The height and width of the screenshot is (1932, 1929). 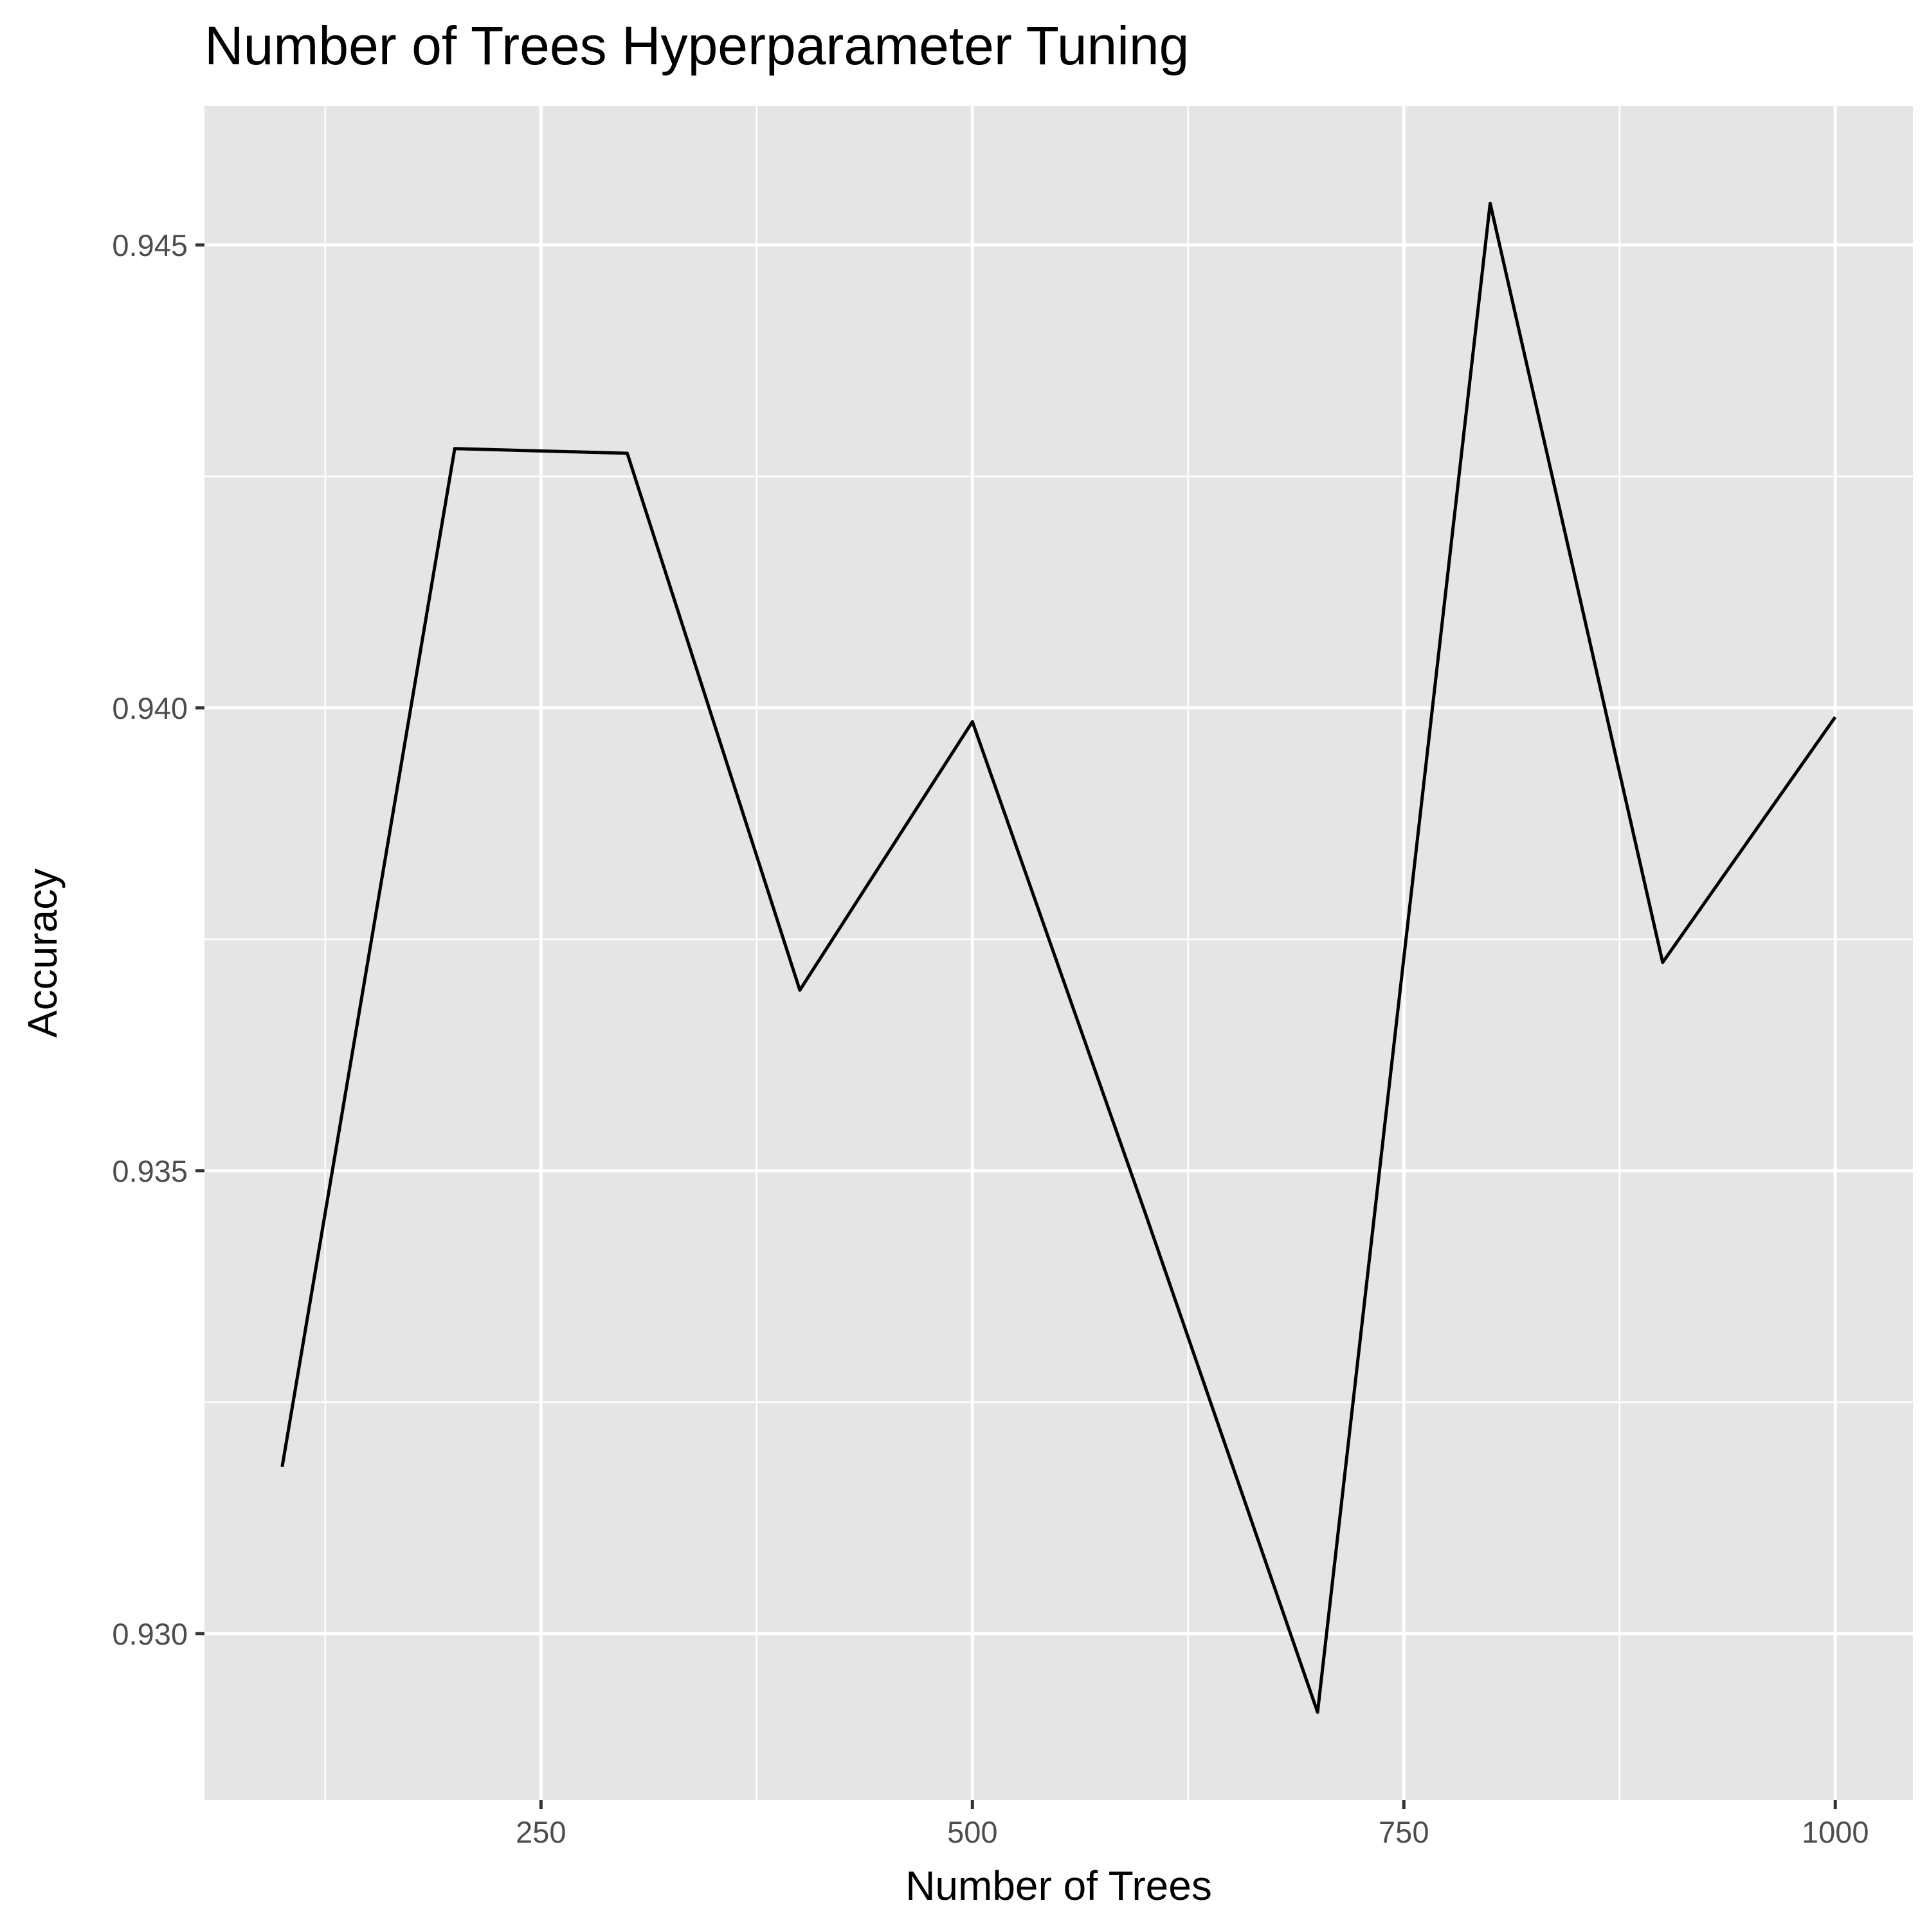 What do you see at coordinates (150, 1634) in the screenshot?
I see `y-tick-label: 0.930` at bounding box center [150, 1634].